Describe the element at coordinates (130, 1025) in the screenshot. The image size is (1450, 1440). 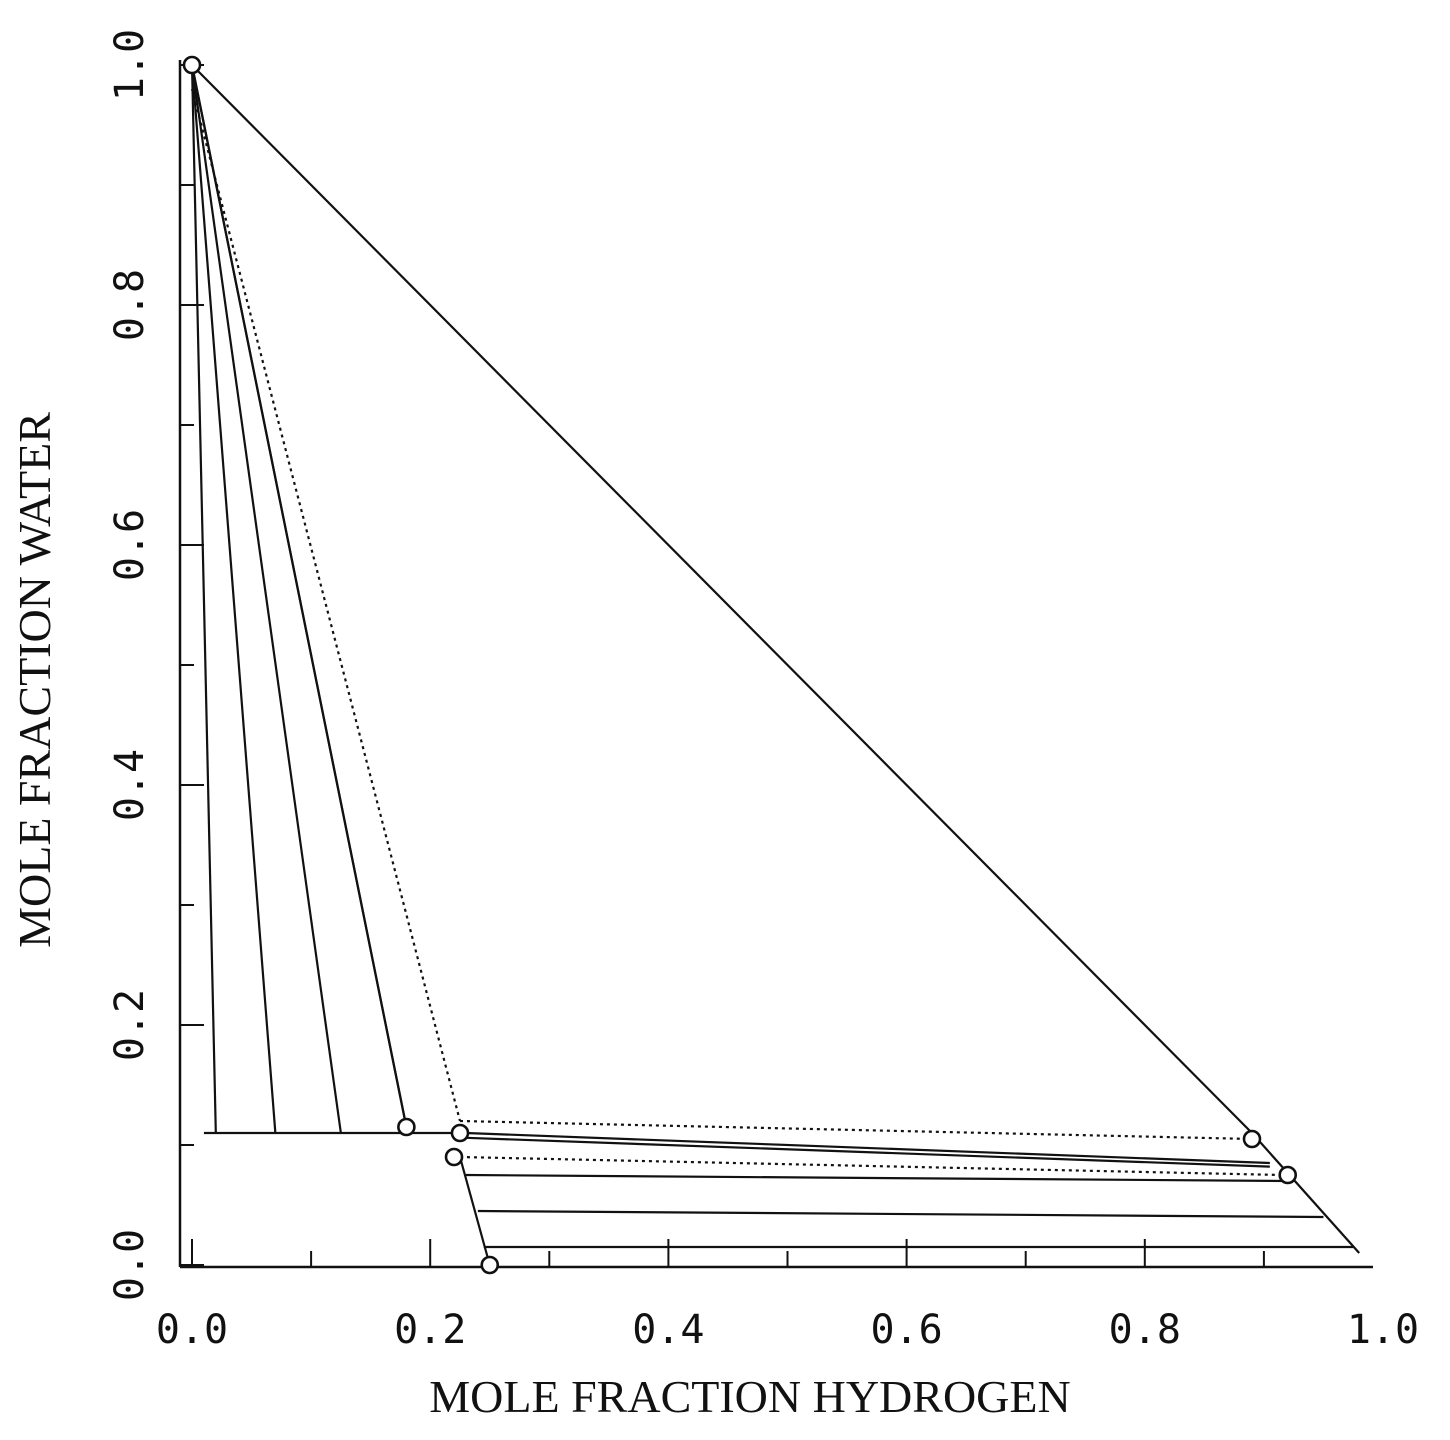
I see `y-tick-label: 0.2` at that location.